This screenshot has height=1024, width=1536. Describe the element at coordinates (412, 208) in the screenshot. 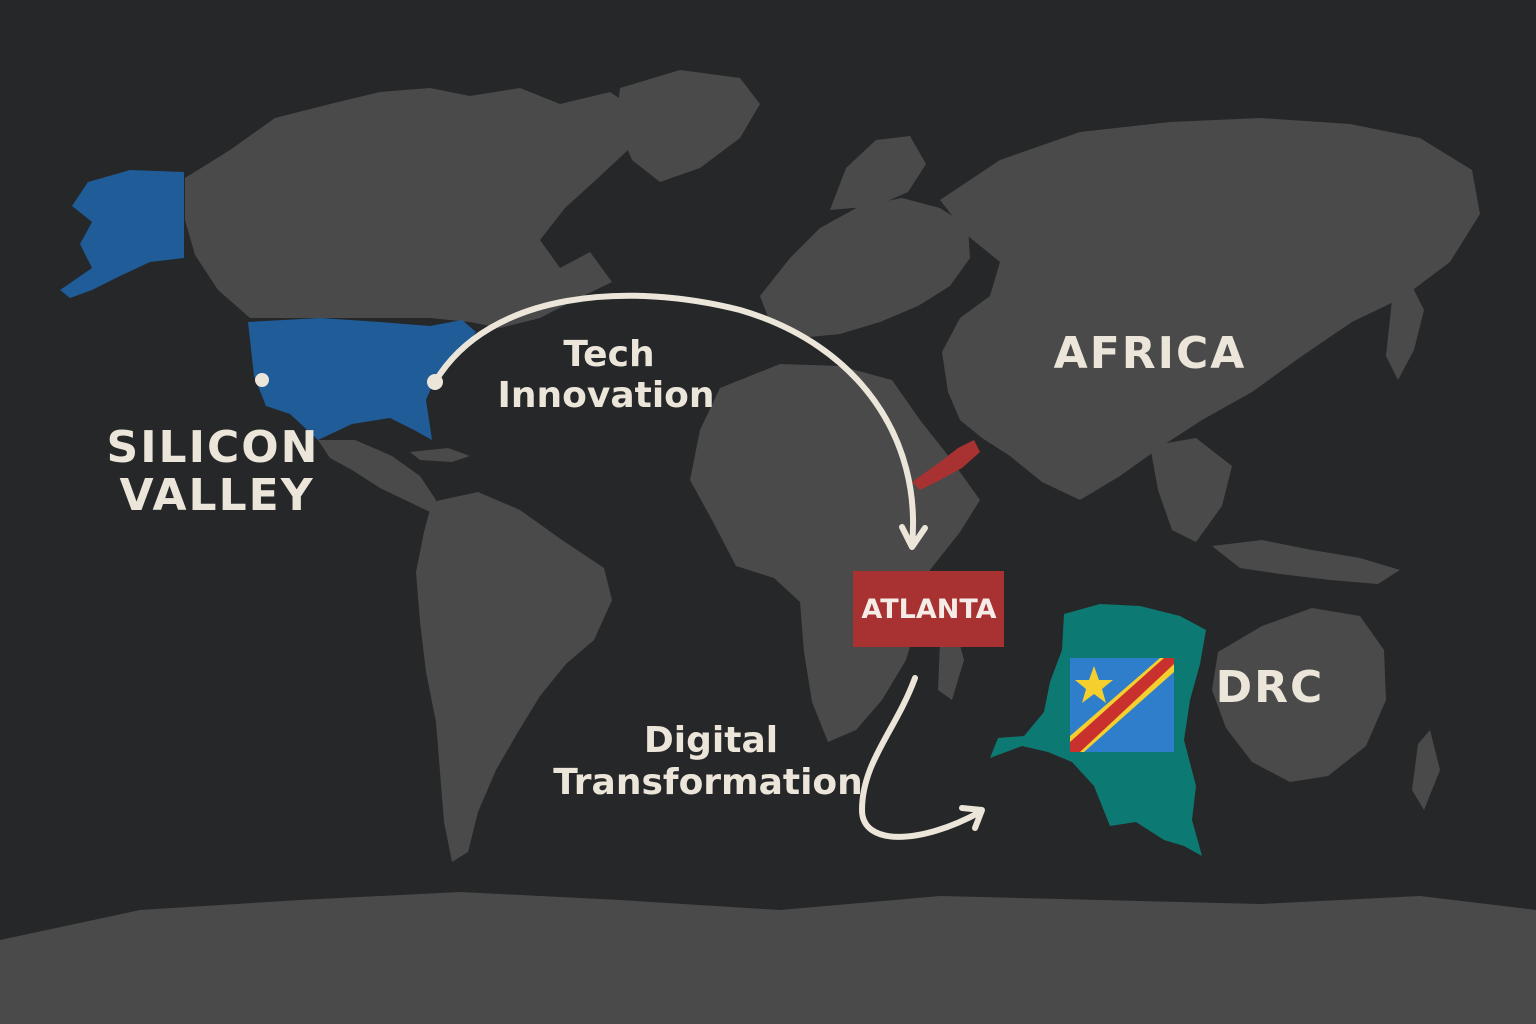

I see `north-america-landmass` at that location.